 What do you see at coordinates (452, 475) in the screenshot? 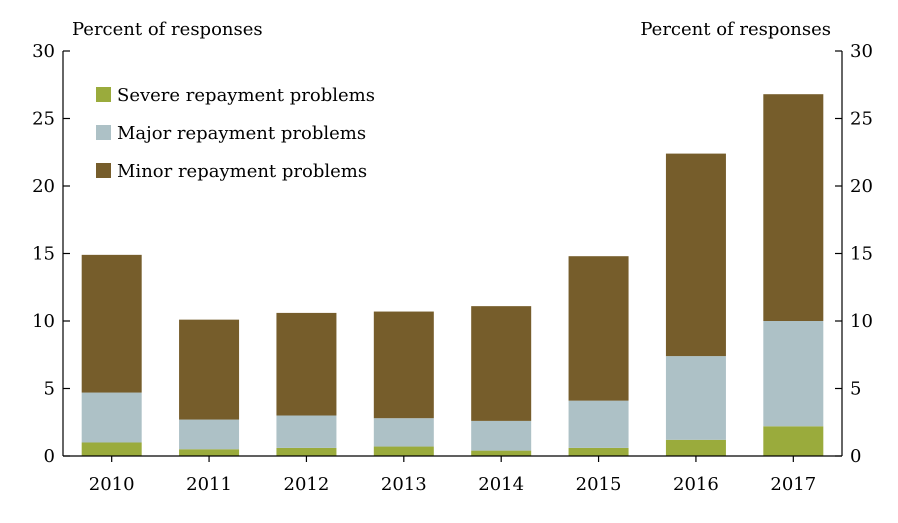
I see `x-axis: 2010 2011 2012 2013 2014 2015 2016 2017` at bounding box center [452, 475].